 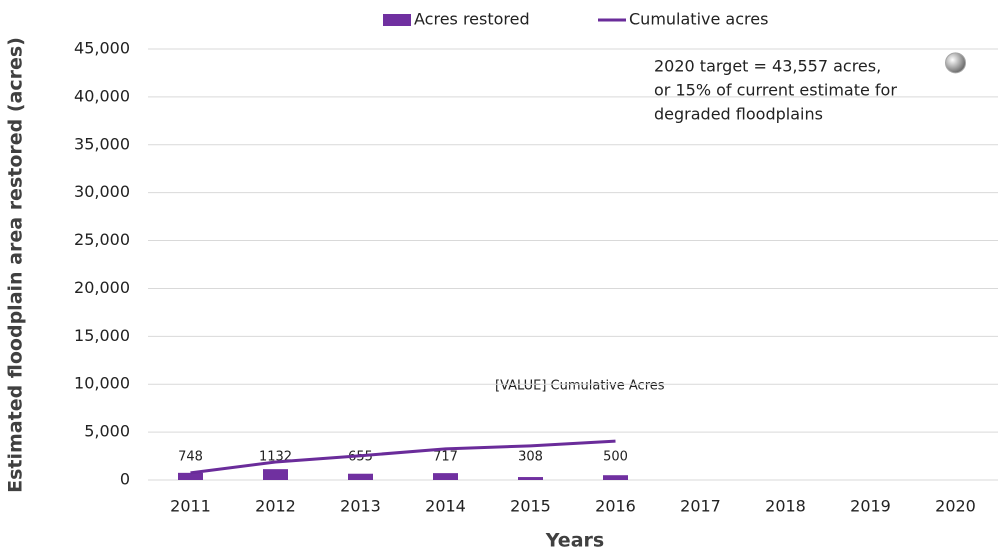 I want to click on x-tick-label: 2019, so click(x=870, y=506).